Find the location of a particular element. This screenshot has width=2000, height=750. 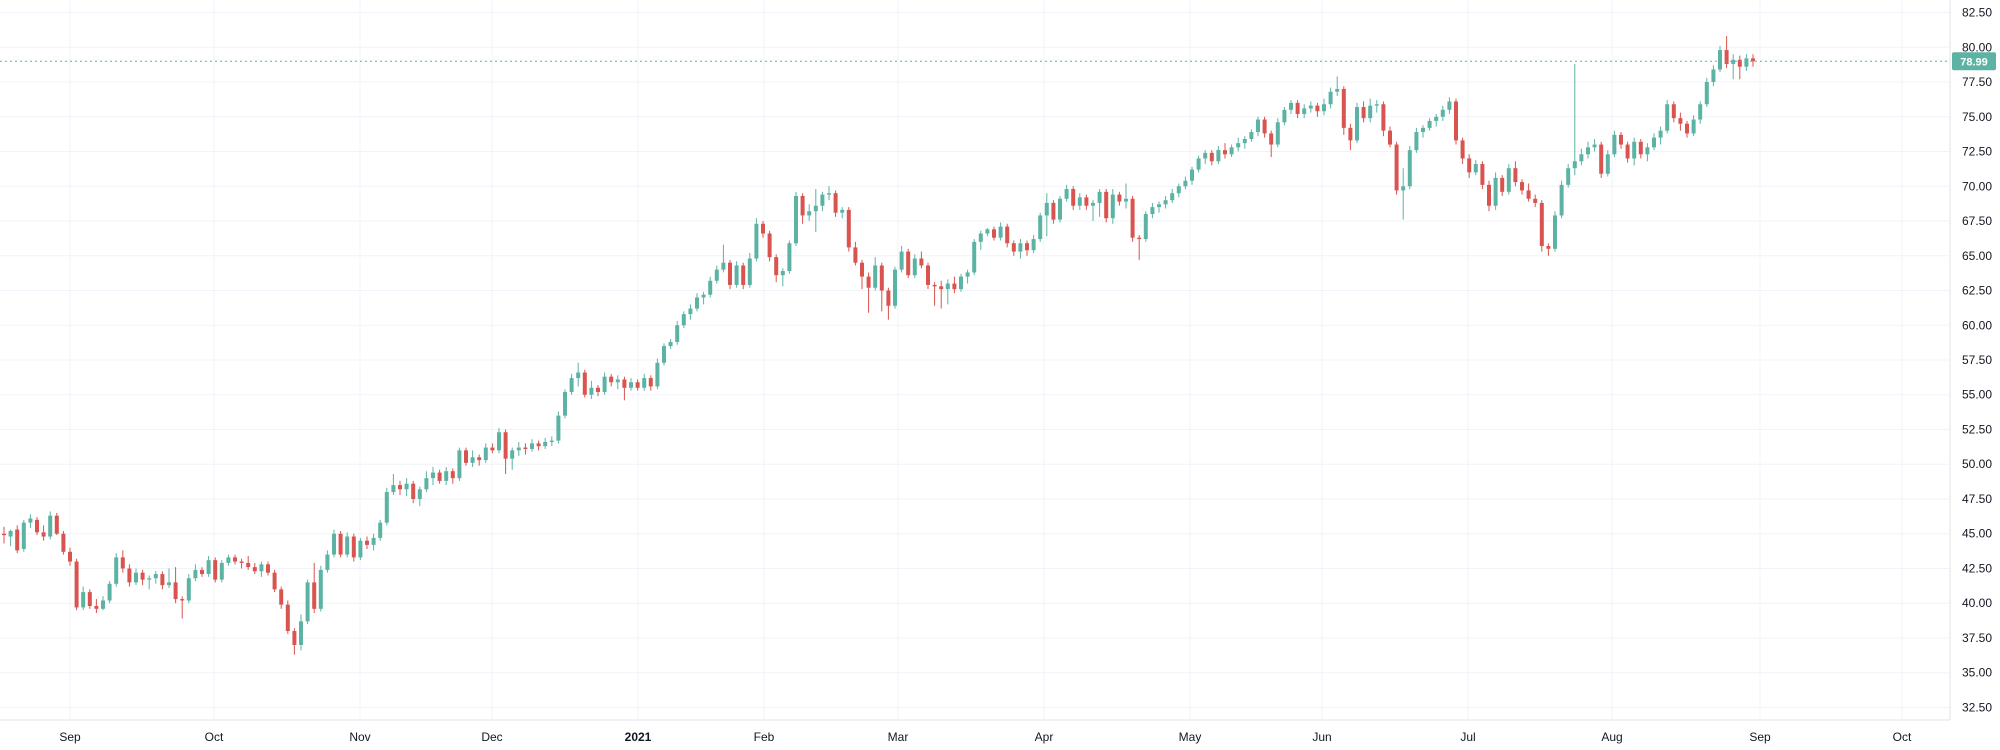

x-tick-label: Oct is located at coordinates (1902, 737).